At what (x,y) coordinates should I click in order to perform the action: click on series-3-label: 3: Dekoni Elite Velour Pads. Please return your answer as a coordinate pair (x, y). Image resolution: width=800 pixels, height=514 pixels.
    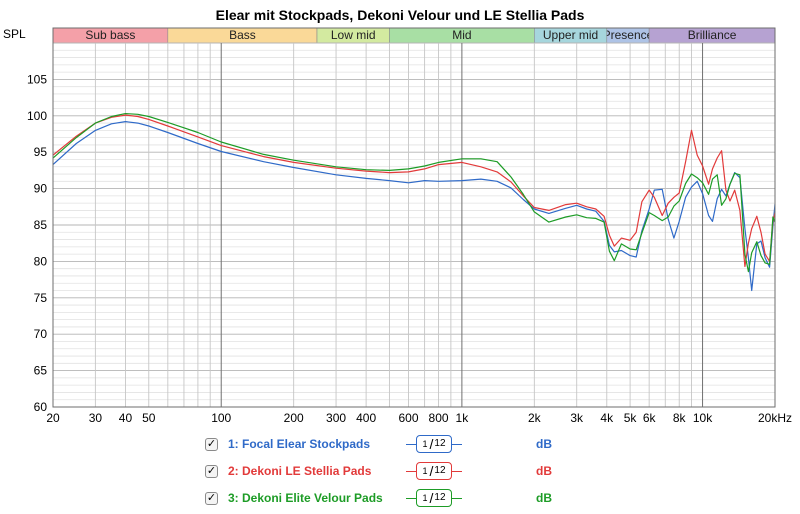
    Looking at the image, I should click on (305, 498).